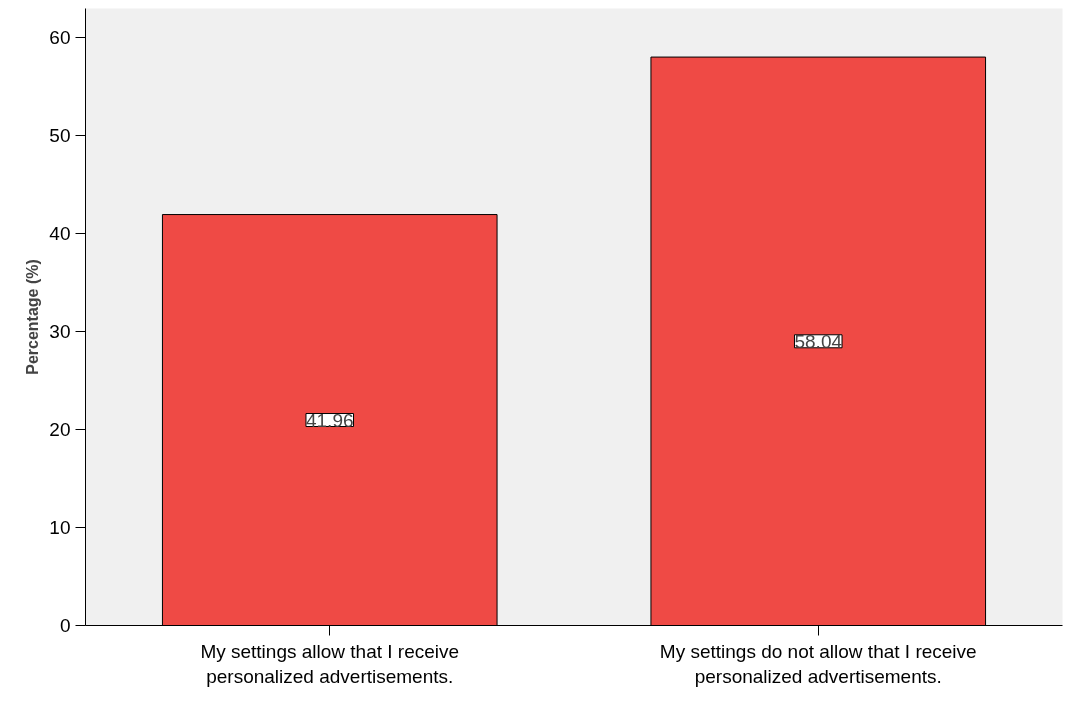  Describe the element at coordinates (60, 332) in the screenshot. I see `y-tick-label: 30` at that location.